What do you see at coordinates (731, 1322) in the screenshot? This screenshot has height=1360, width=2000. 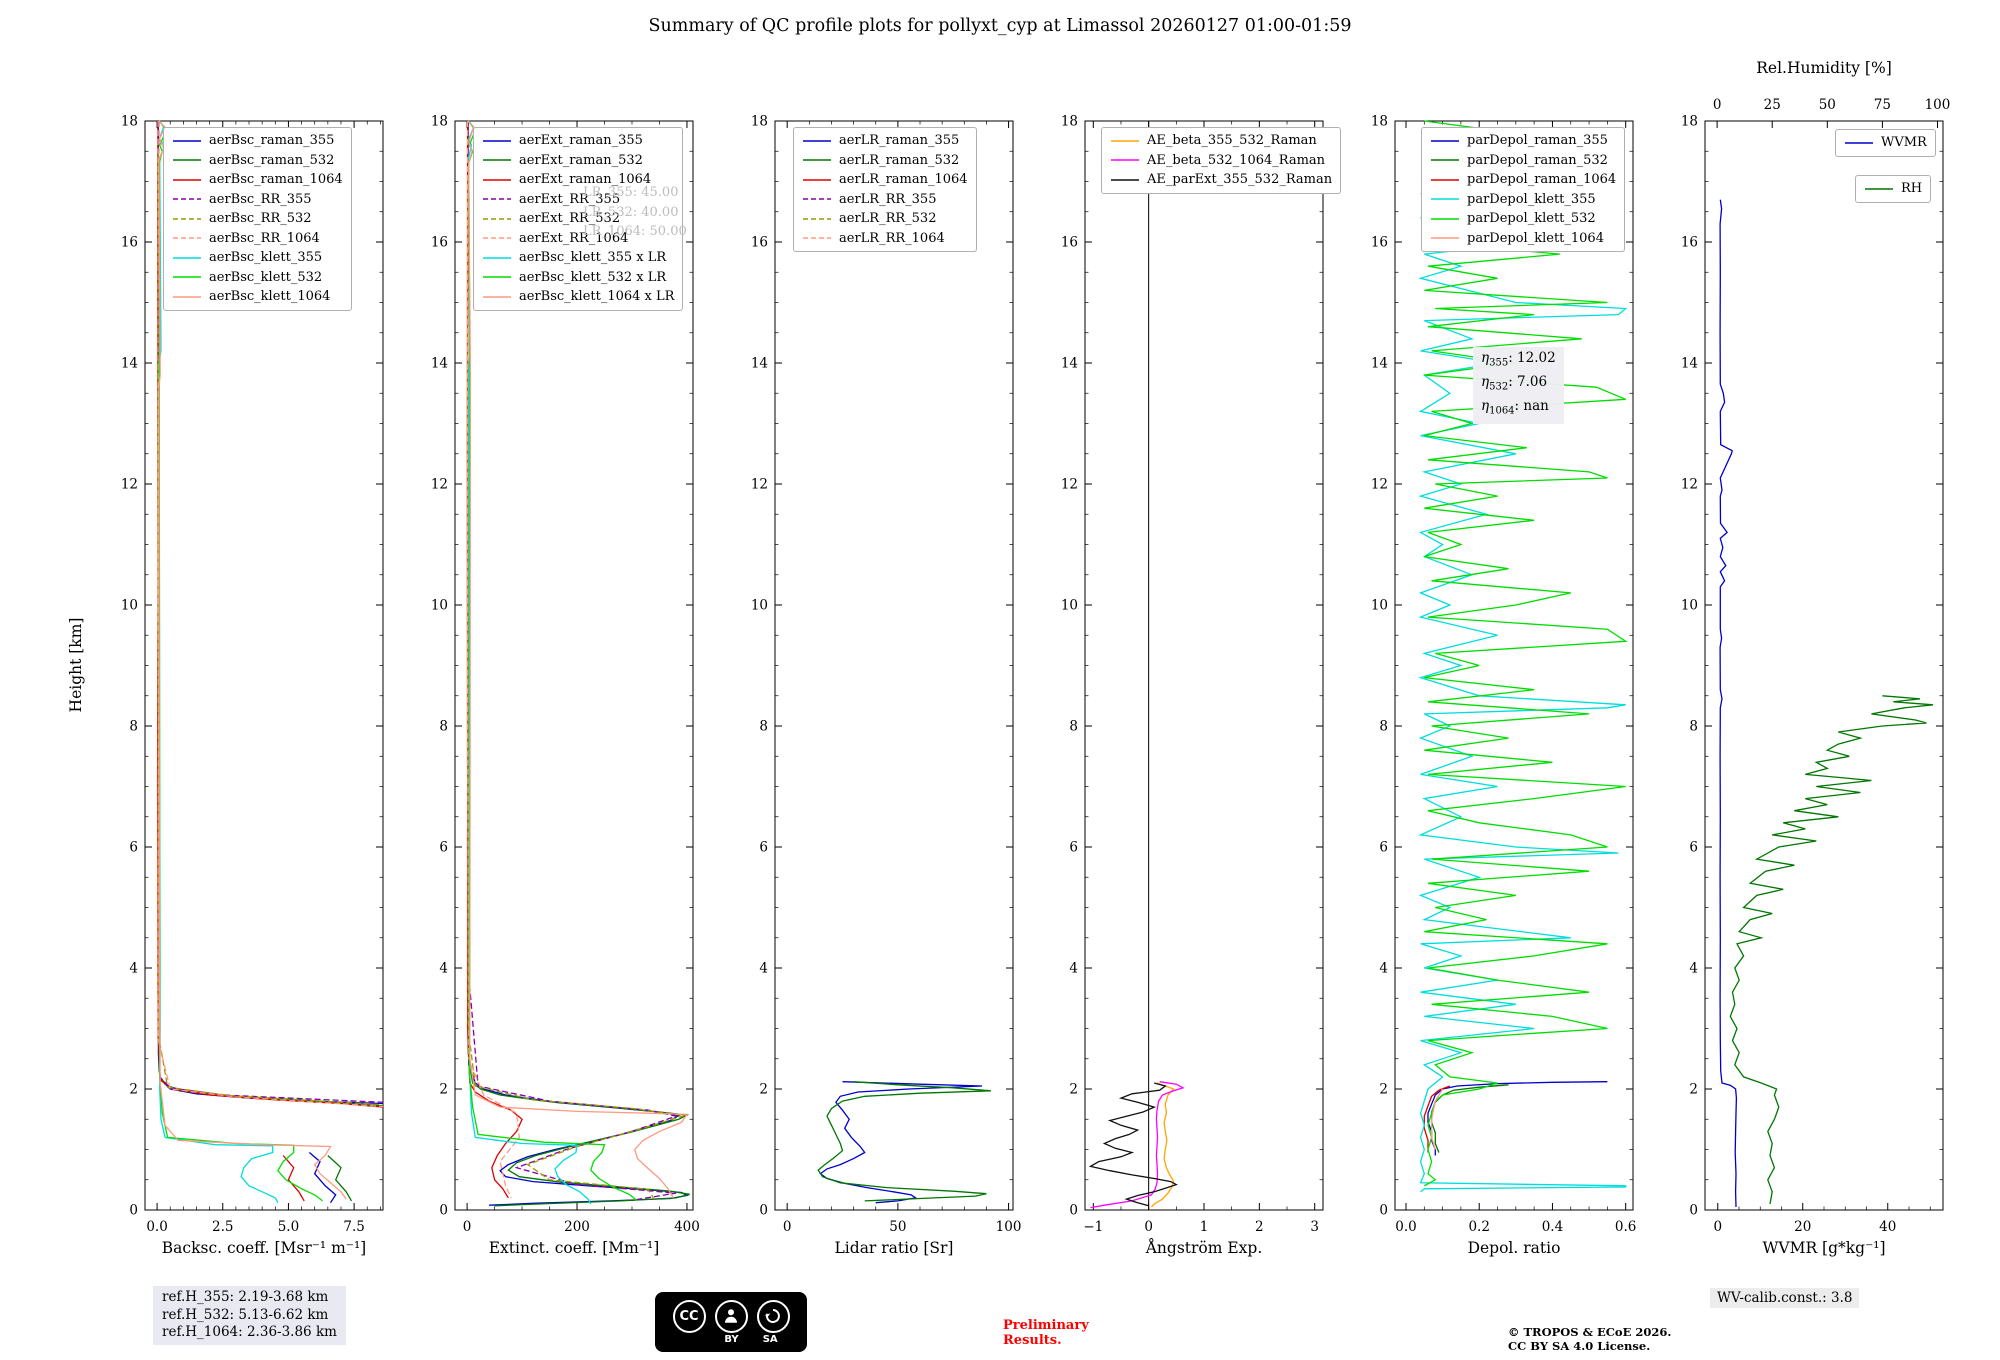 I see `cc-license-badge: CC BY SA` at bounding box center [731, 1322].